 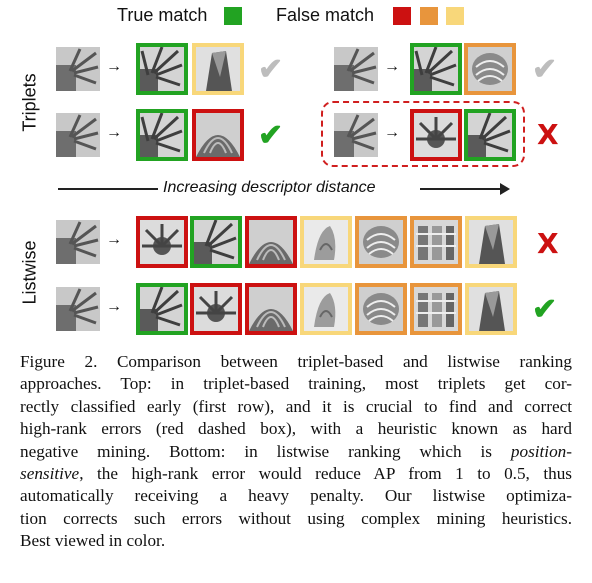 I want to click on caption-emphasis: sensitive, so click(x=50, y=474).